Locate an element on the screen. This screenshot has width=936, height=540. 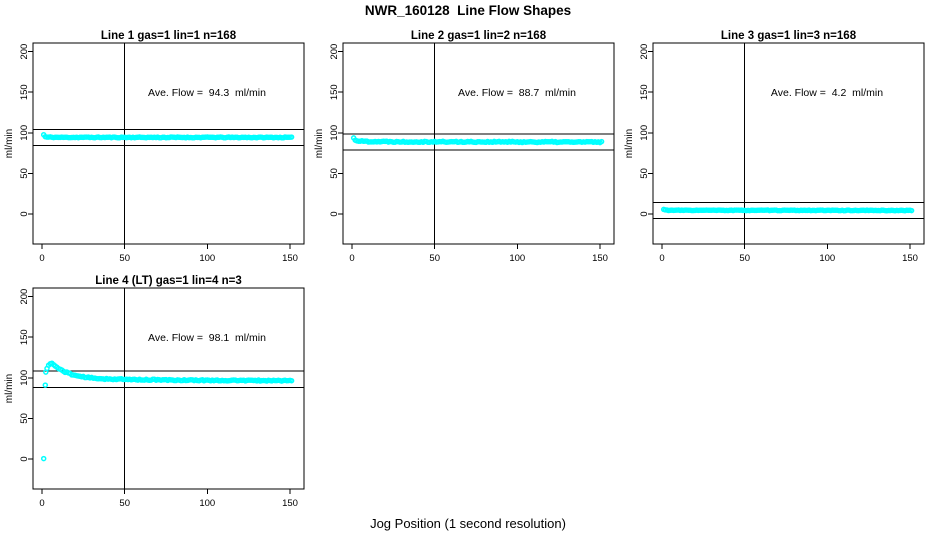
page-title: NWR_160128 Line Flow Shapes is located at coordinates (468, 10).